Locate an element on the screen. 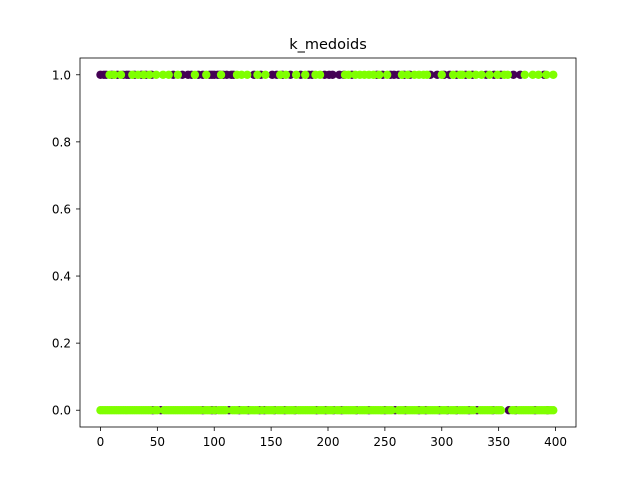  y-tick-label: 1.0 is located at coordinates (61, 75).